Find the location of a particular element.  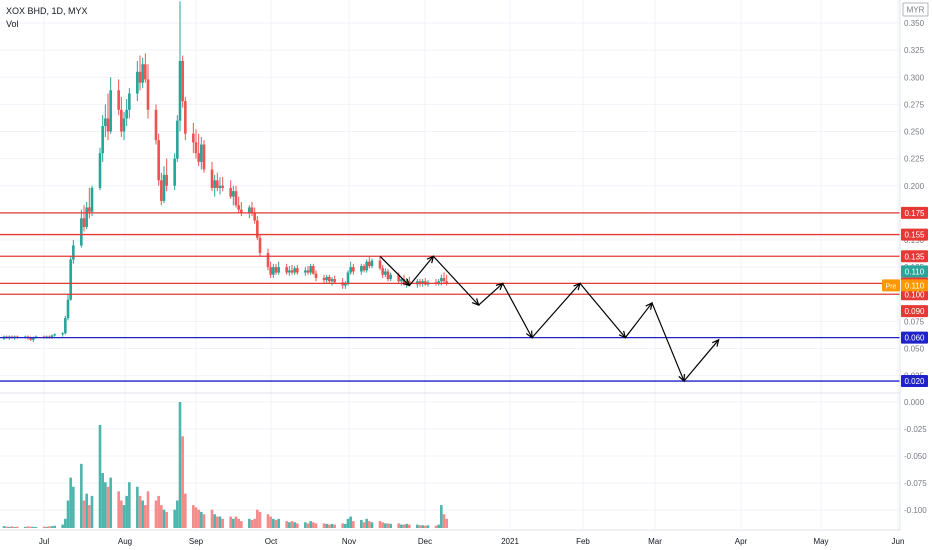

level-price-text: 0.175 is located at coordinates (914, 213).